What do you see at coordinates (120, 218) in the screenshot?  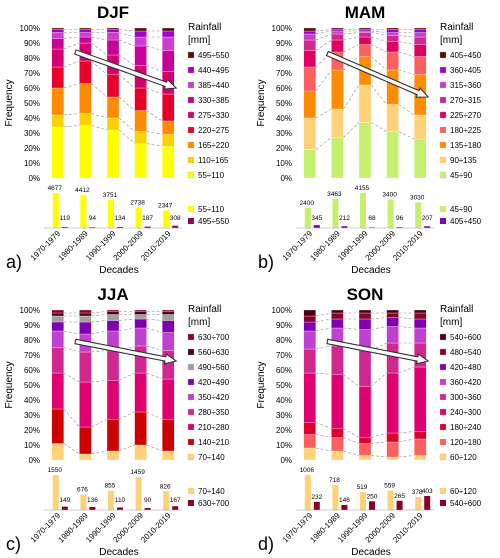 I see `count-label-high: 134` at bounding box center [120, 218].